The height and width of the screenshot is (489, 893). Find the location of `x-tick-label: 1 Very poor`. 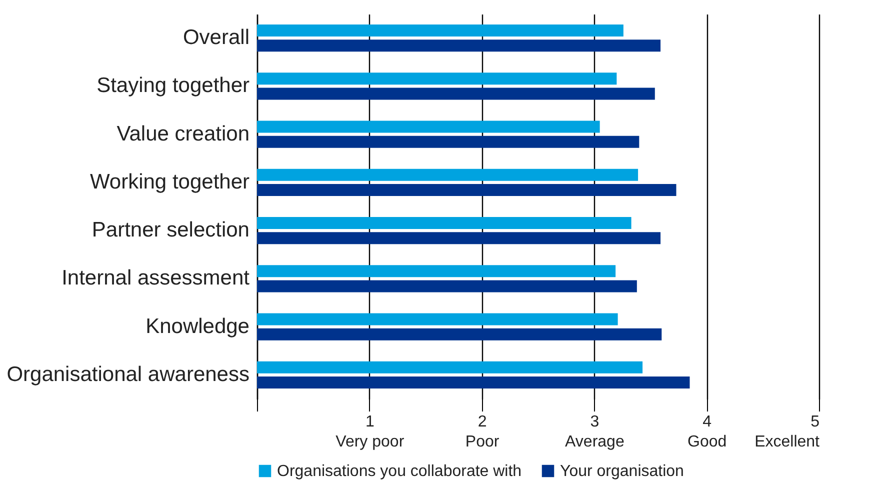

x-tick-label: 1 Very poor is located at coordinates (370, 432).